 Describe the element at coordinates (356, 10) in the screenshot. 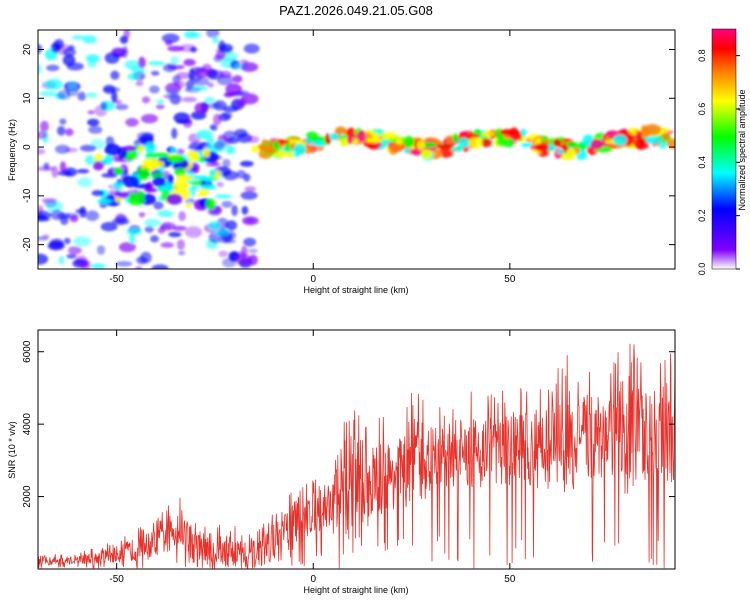

I see `figure-title: PAZ1.2026.049.21.05.G08` at that location.